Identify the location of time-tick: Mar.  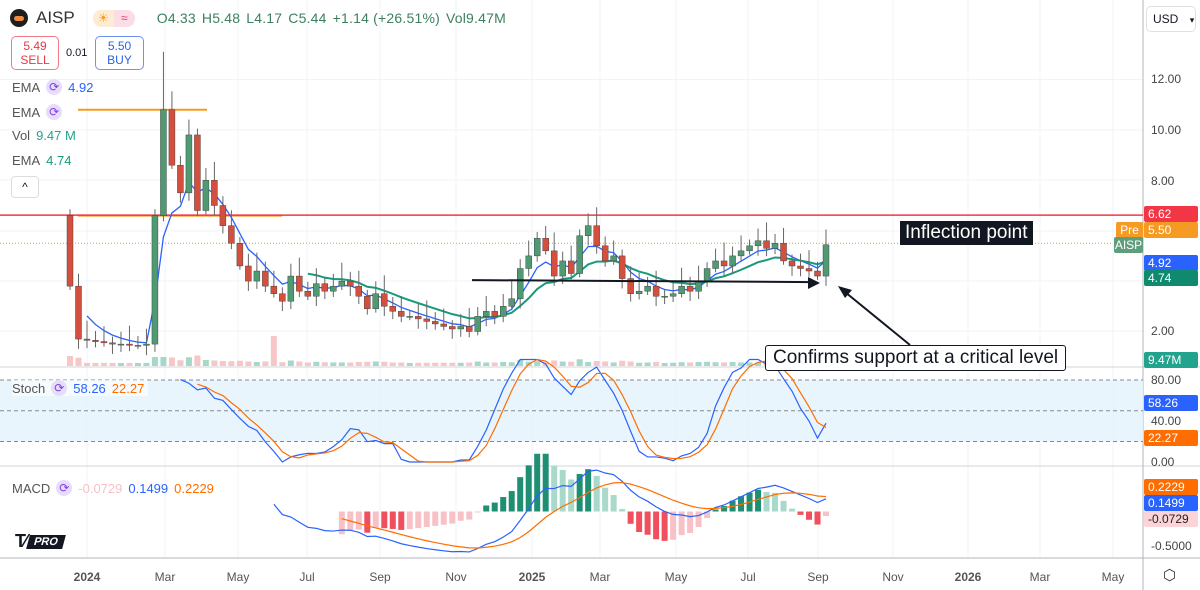
(1040, 577).